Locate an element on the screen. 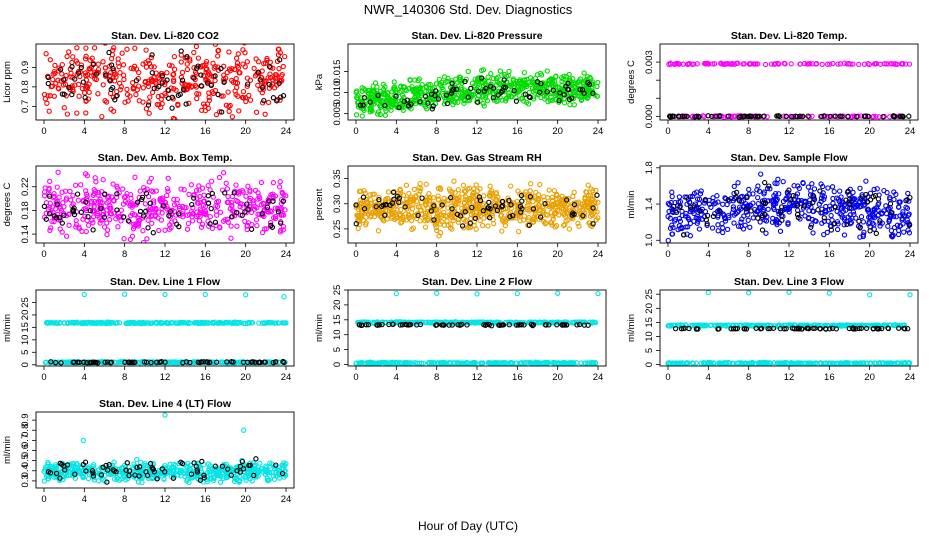  panel-title: Stan. Dev. Li-820 CO2 is located at coordinates (165, 36).